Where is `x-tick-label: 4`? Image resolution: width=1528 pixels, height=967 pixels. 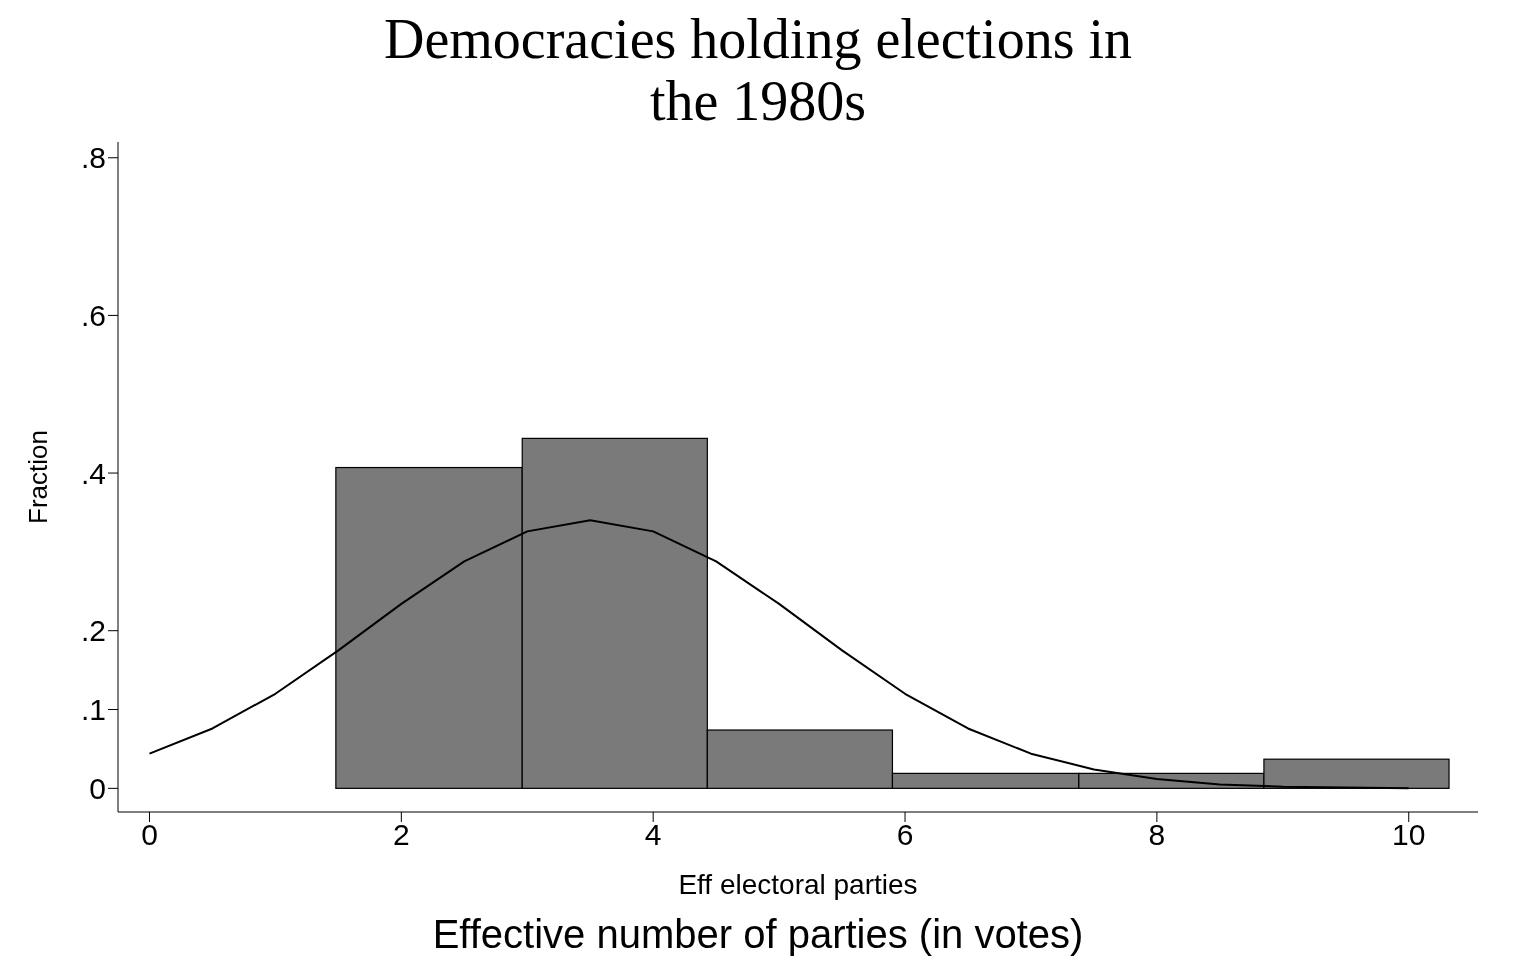 x-tick-label: 4 is located at coordinates (653, 835).